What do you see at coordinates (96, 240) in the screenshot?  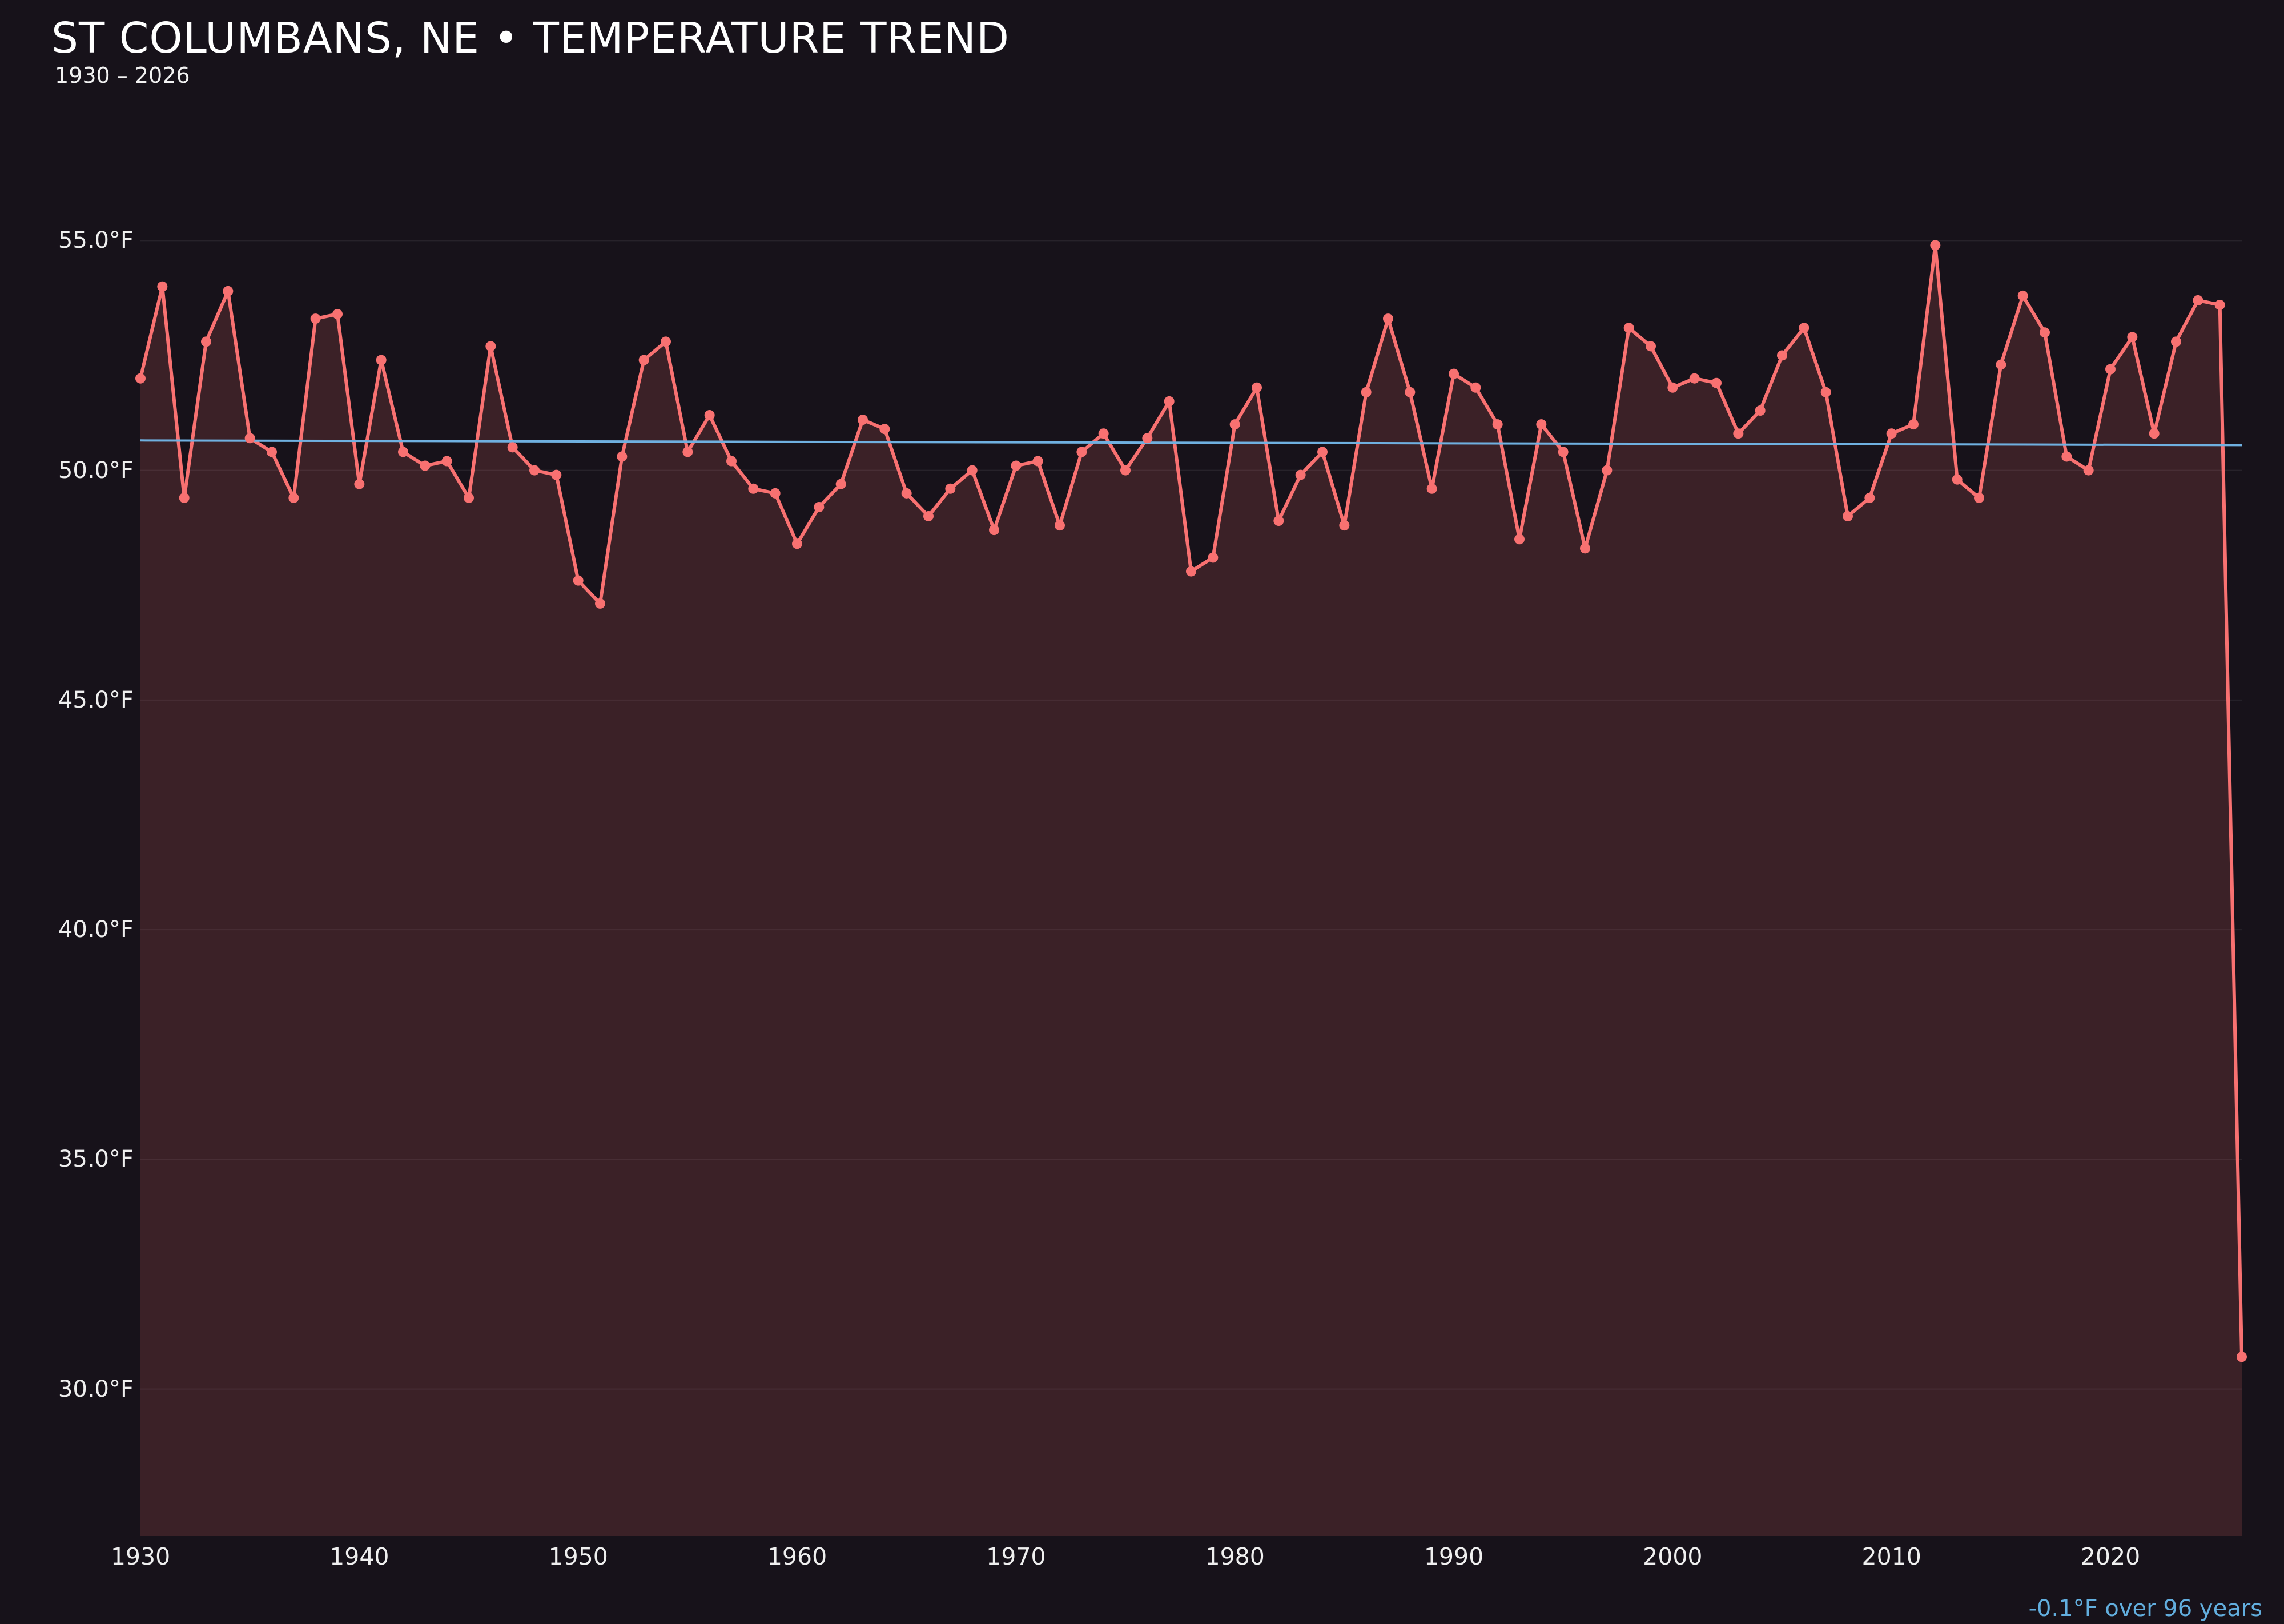 I see `y-tick-label: 55.0°F` at bounding box center [96, 240].